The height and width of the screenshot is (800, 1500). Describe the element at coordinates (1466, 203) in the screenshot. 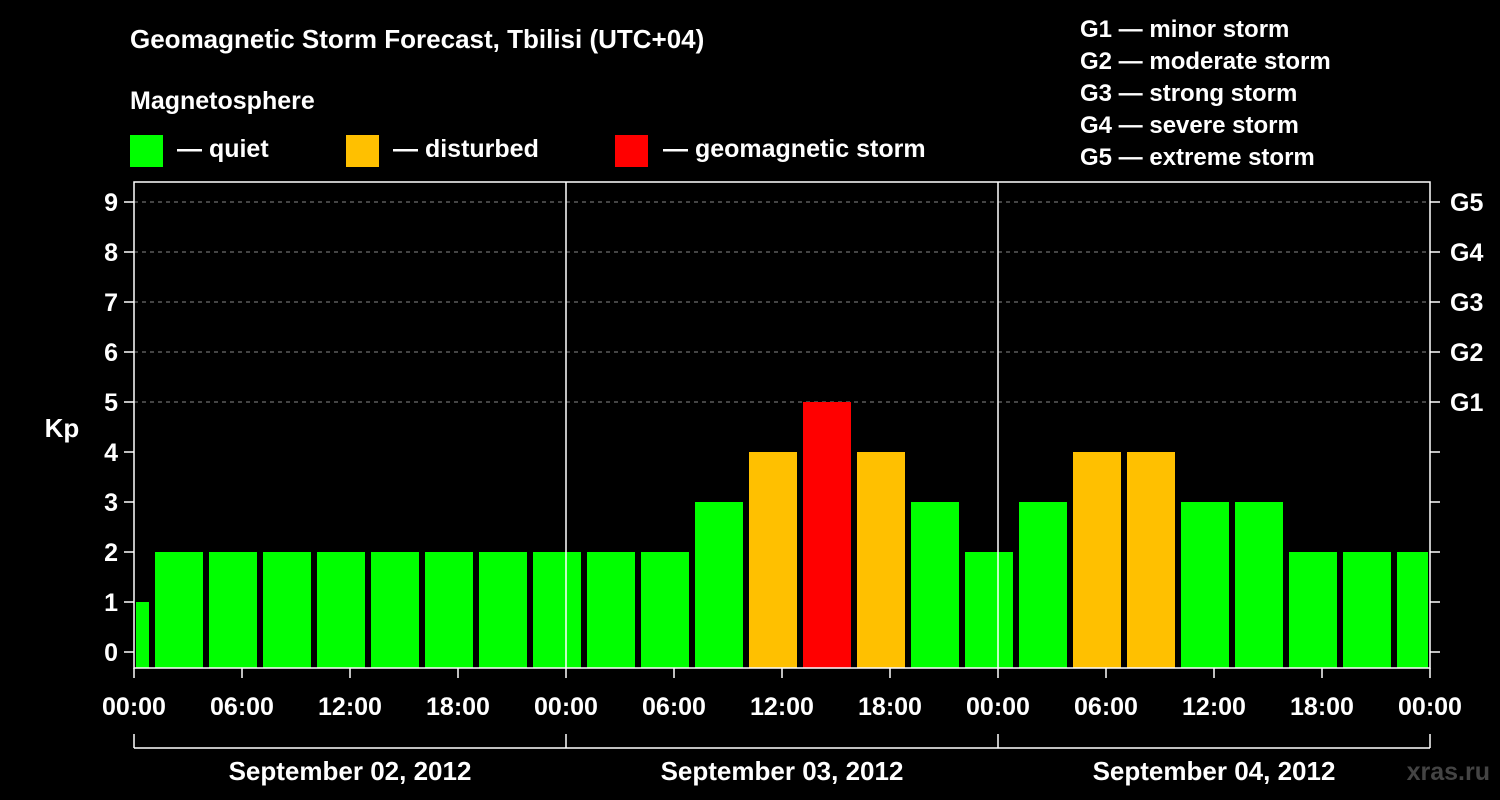

I see `g-tick-label: G5` at that location.